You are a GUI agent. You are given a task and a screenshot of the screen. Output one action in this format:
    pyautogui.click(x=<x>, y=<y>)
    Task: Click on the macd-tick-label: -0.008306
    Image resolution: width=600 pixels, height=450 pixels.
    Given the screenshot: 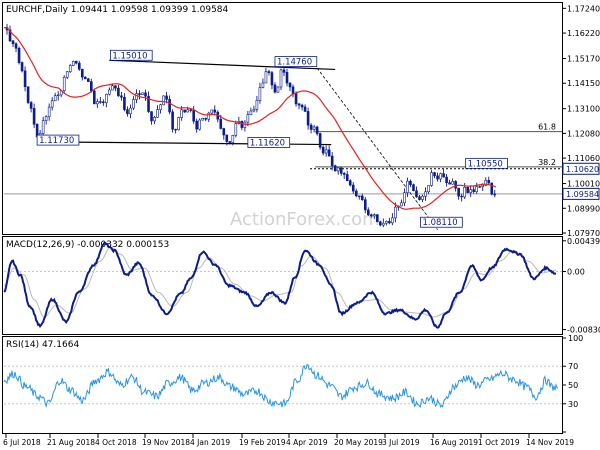 What is the action you would take?
    pyautogui.click(x=583, y=330)
    